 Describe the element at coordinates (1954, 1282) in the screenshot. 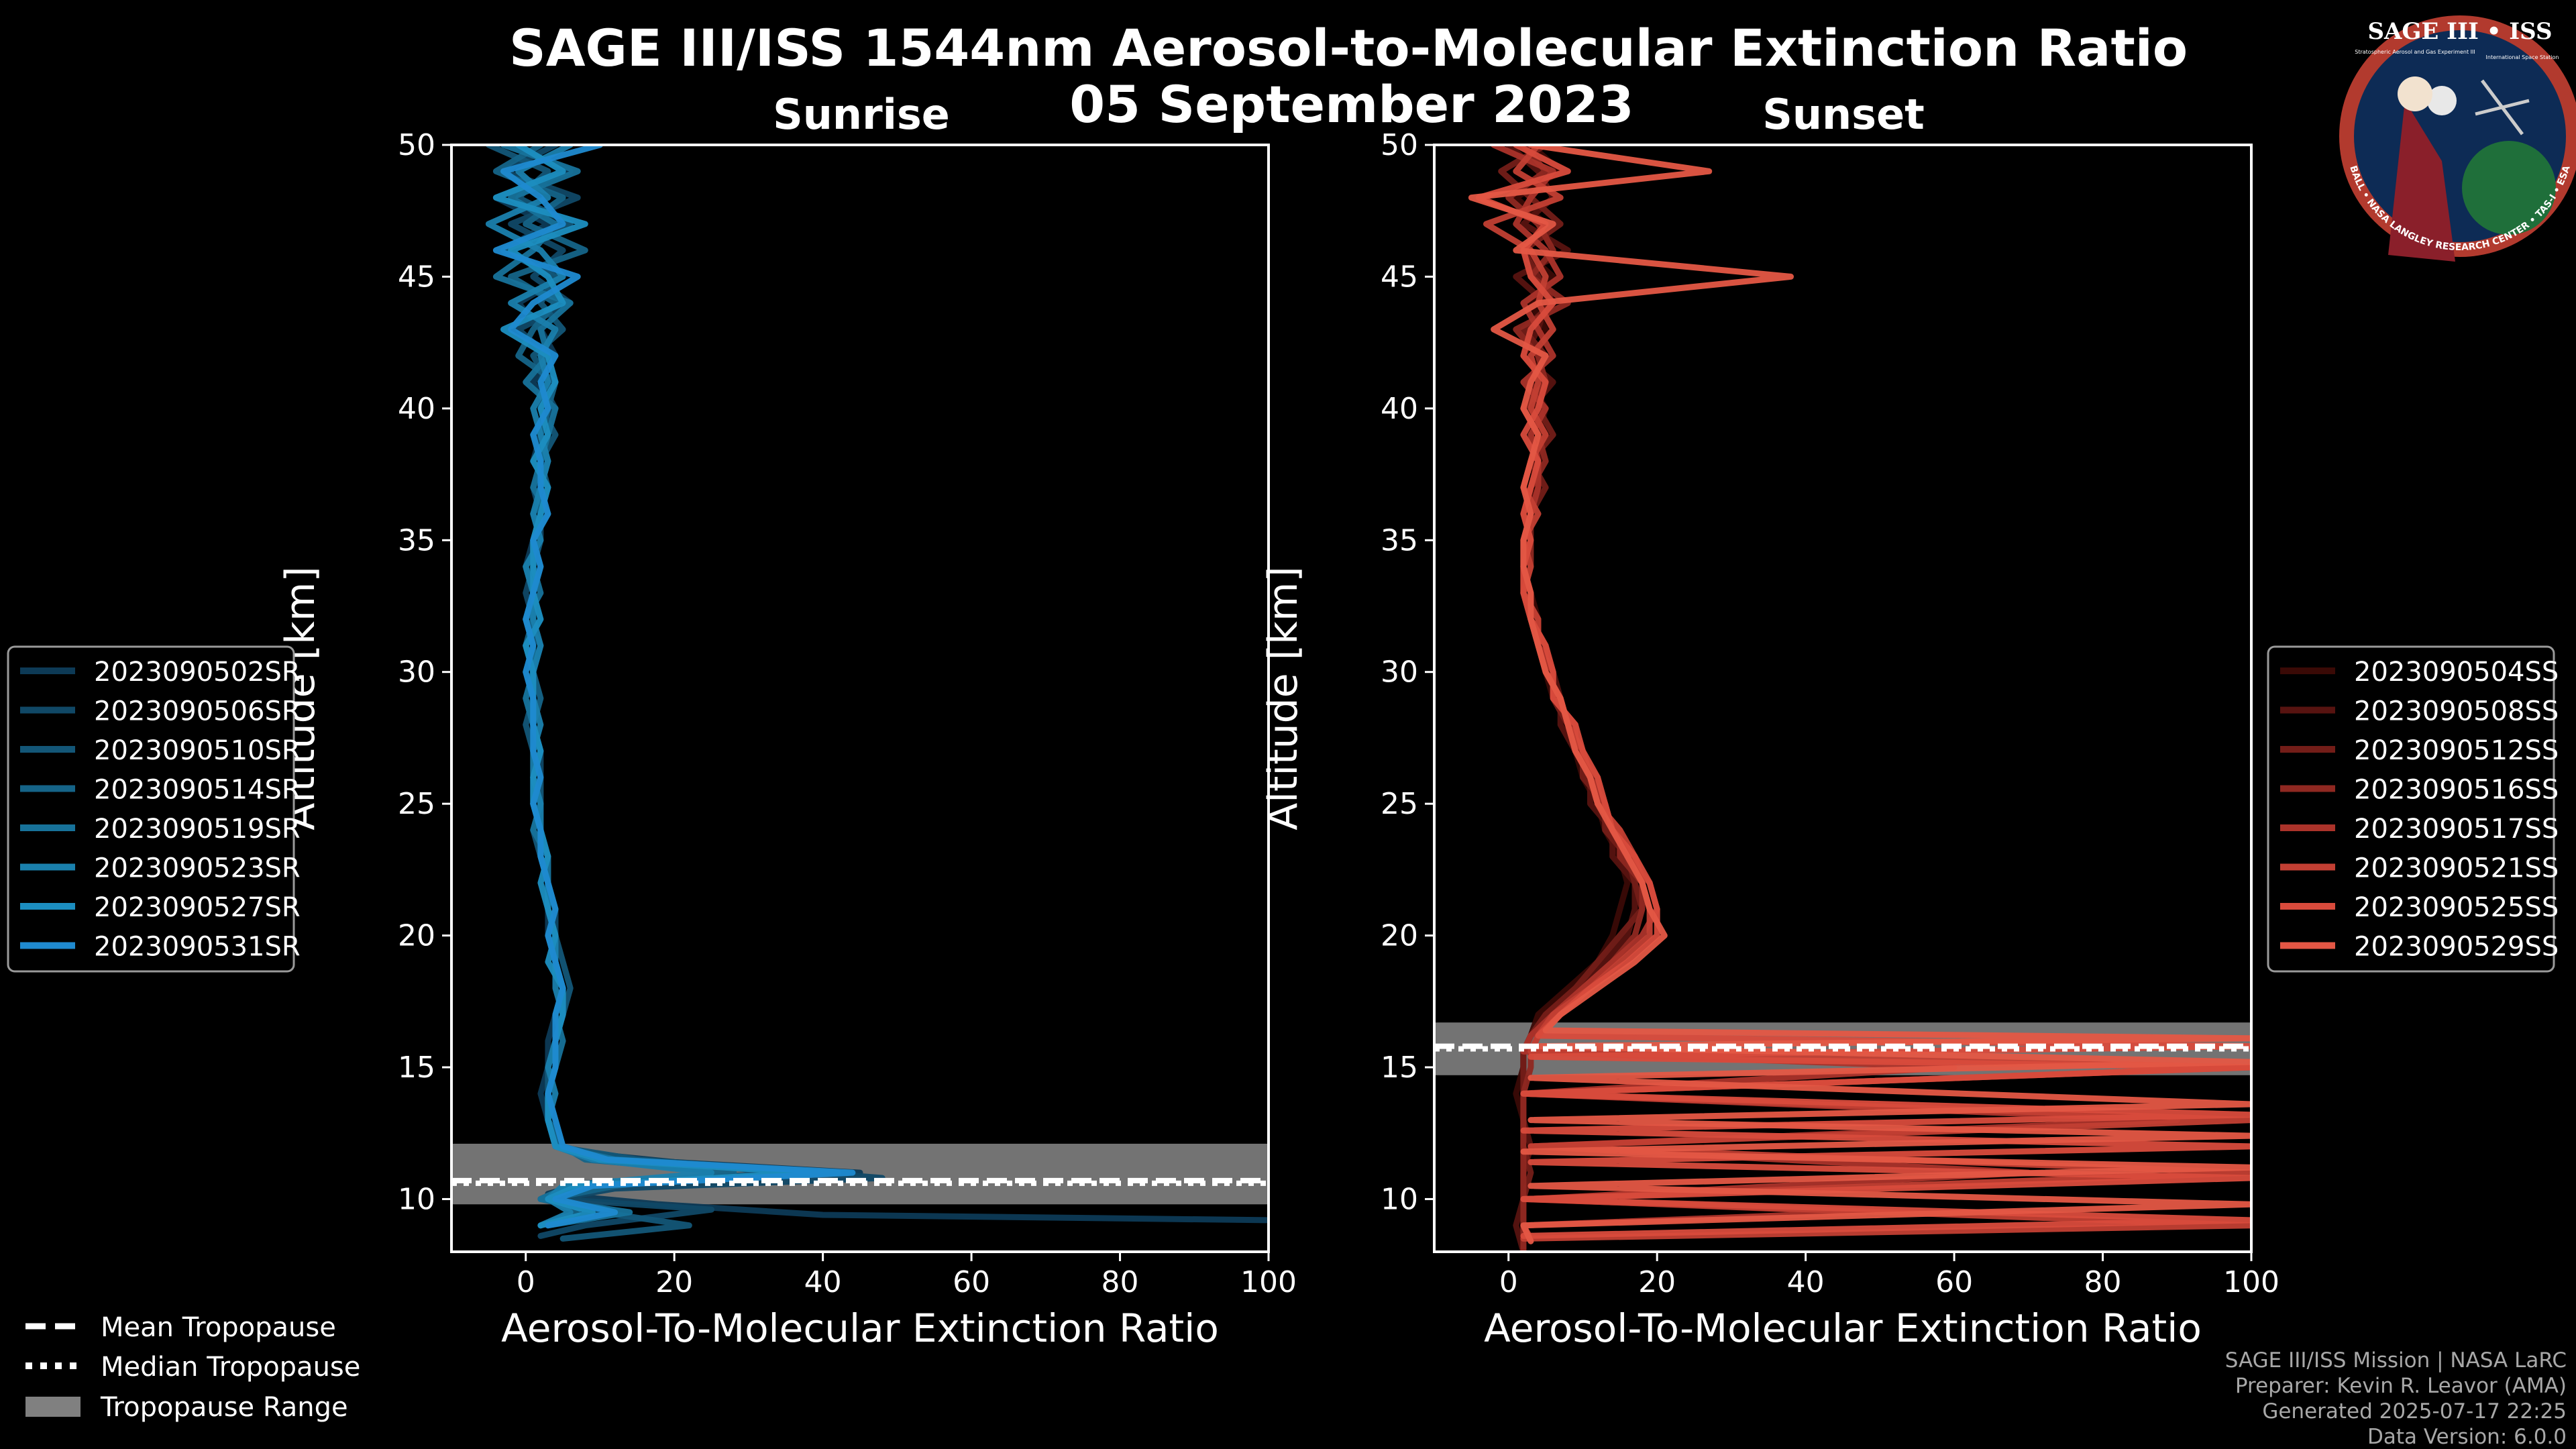

I see `sunset-xtick-label: 60` at that location.